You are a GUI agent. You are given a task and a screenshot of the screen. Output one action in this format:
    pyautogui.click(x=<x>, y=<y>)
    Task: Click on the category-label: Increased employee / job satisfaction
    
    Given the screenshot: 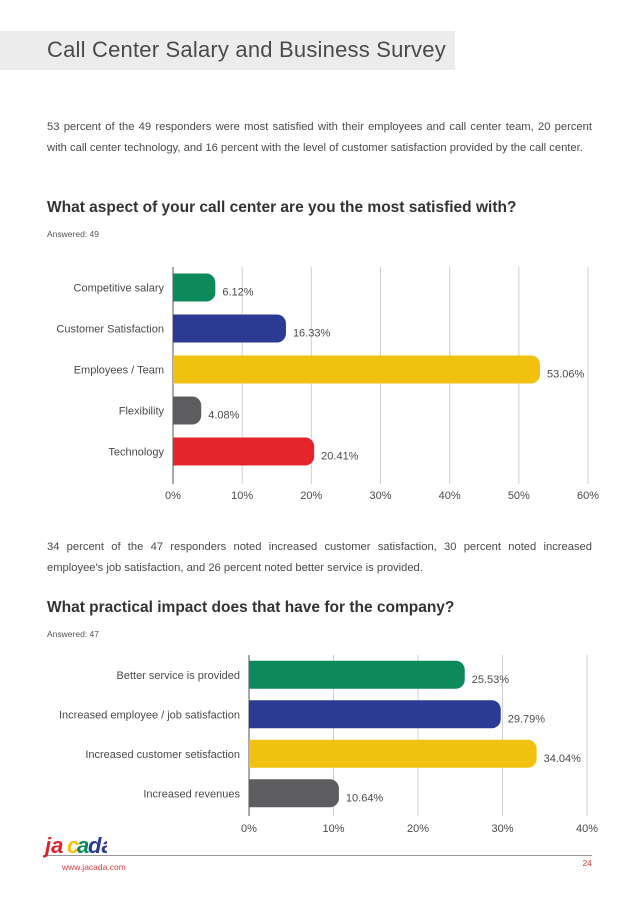 What is the action you would take?
    pyautogui.click(x=149, y=715)
    